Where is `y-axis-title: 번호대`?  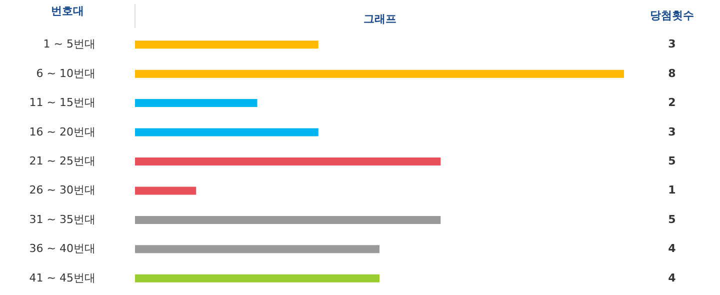 y-axis-title: 번호대 is located at coordinates (67, 11).